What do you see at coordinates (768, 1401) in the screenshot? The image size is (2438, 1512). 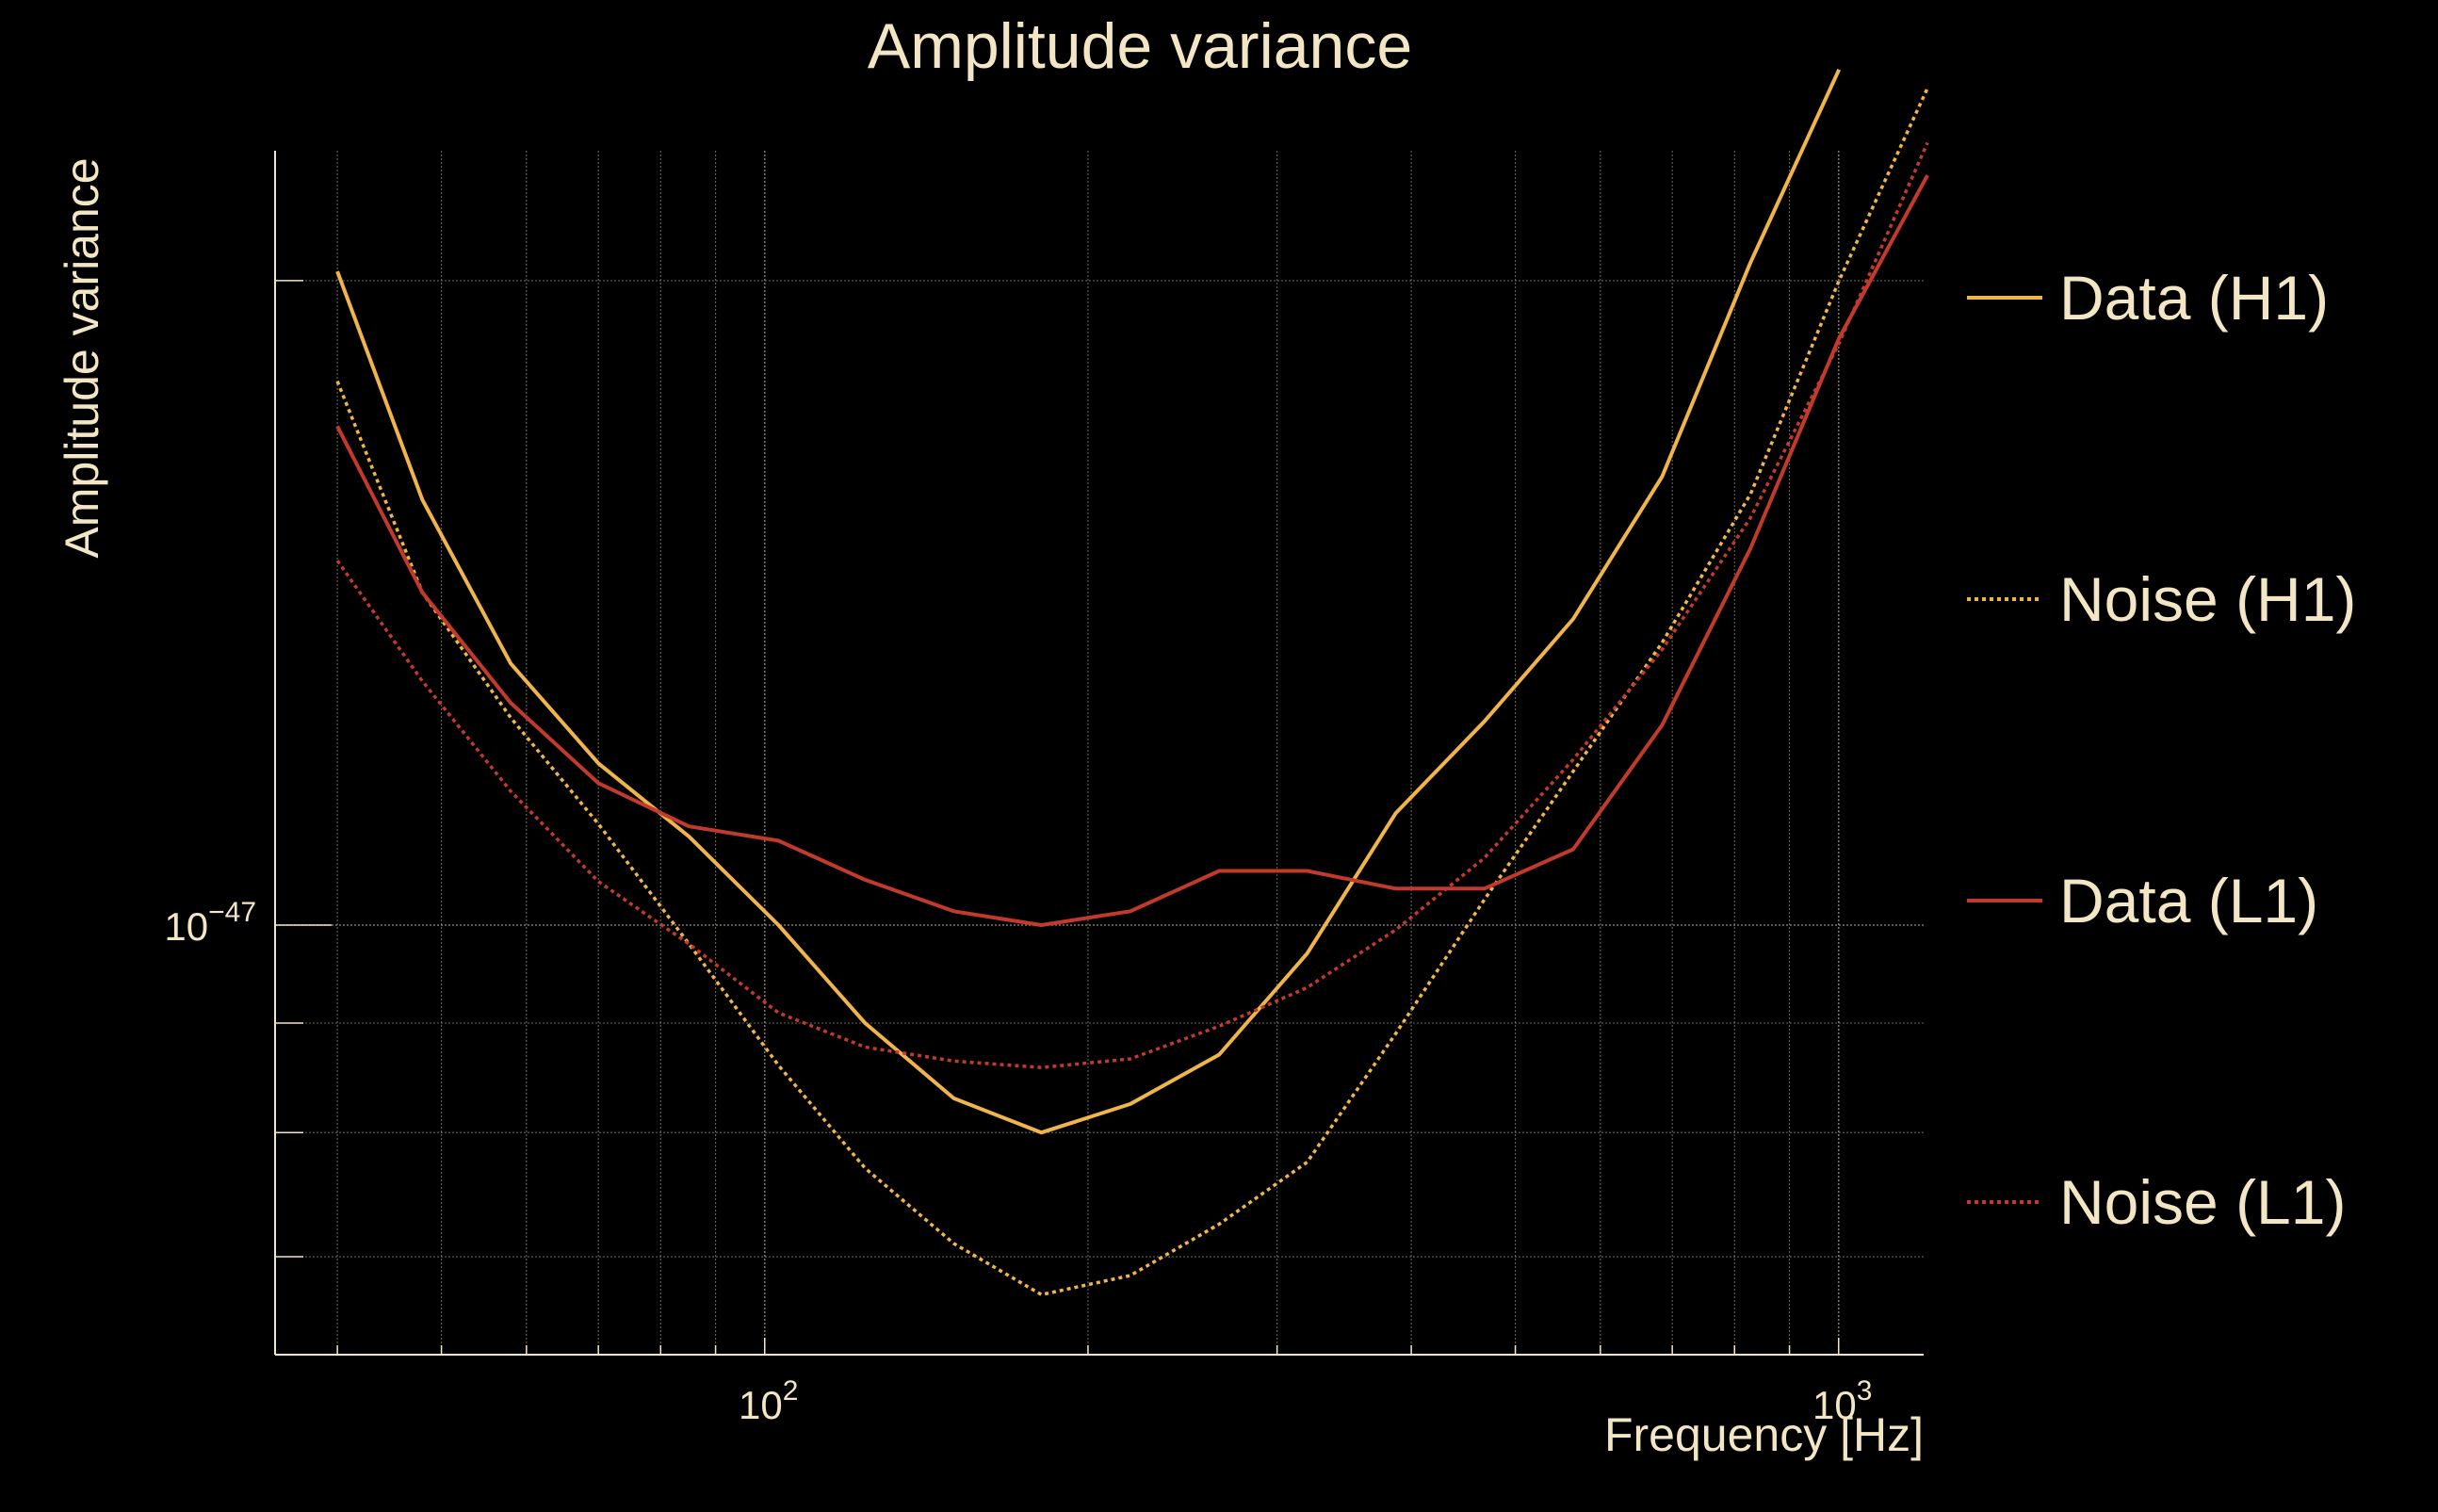 I see `x-tick-label: 10²` at bounding box center [768, 1401].